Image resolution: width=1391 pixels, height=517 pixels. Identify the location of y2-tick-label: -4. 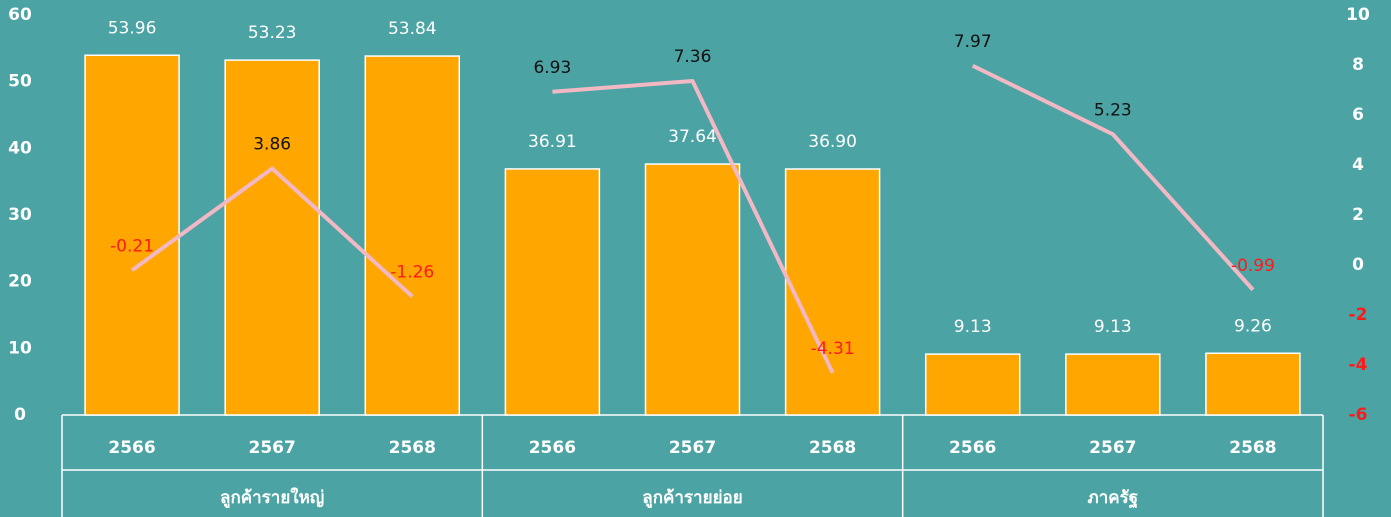
(1358, 365).